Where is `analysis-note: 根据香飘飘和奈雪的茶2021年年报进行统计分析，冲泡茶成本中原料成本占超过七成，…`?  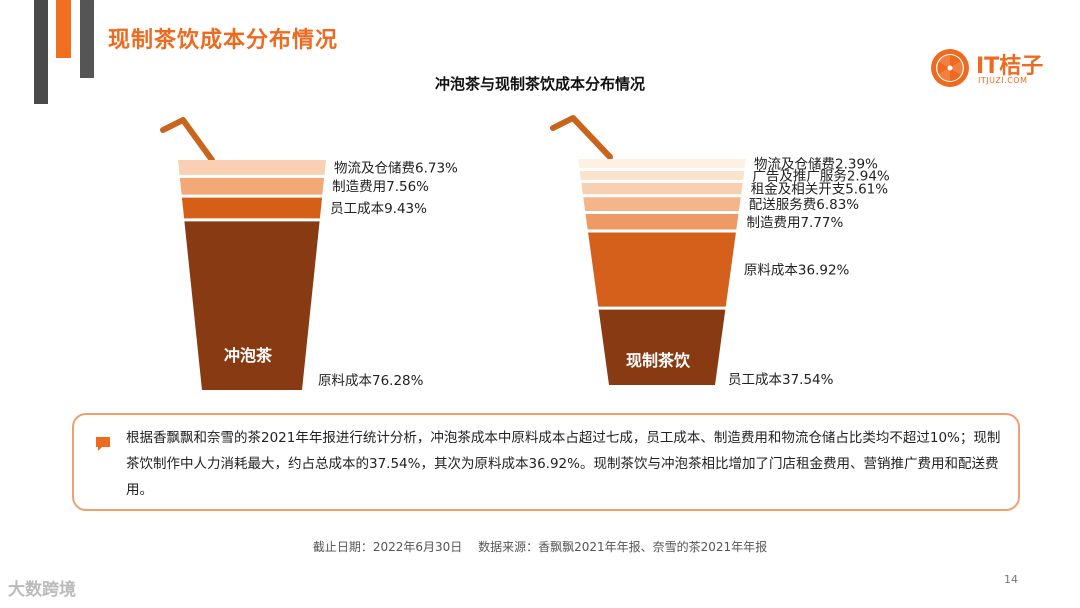
analysis-note: 根据香飘飘和奈雪的茶2021年年报进行统计分析，冲泡茶成本中原料成本占超过七成，… is located at coordinates (546, 462).